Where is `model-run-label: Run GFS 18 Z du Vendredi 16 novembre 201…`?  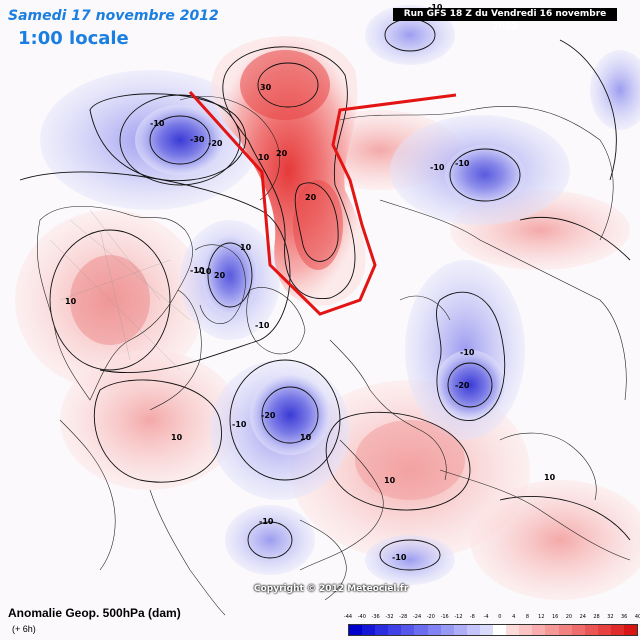
model-run-label: Run GFS 18 Z du Vendredi 16 novembre 201… is located at coordinates (505, 20).